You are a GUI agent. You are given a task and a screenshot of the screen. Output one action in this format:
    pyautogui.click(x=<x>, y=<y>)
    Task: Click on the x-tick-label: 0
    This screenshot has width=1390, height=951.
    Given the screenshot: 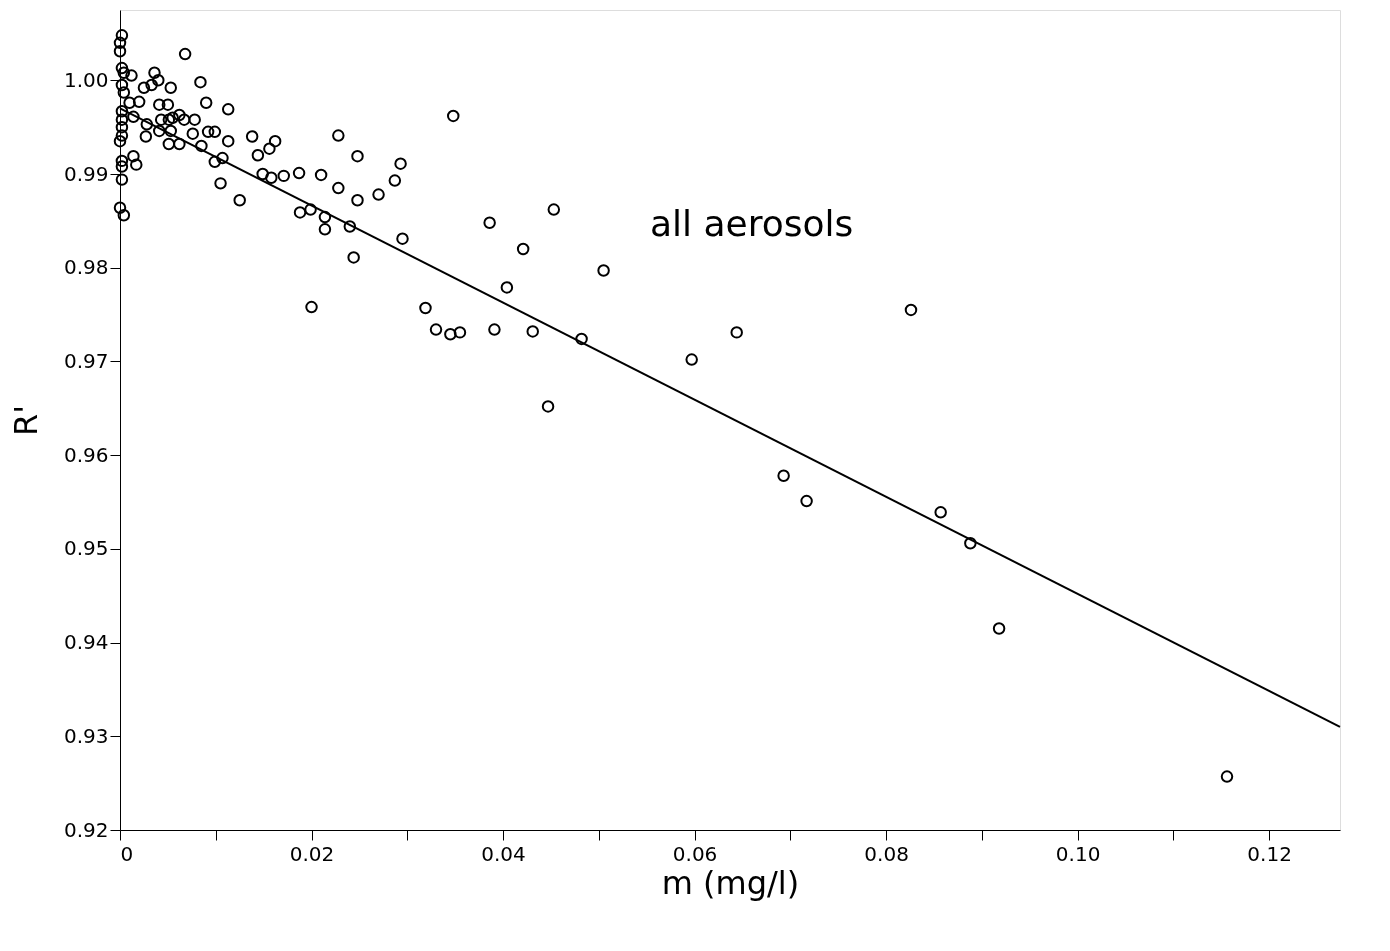 What is the action you would take?
    pyautogui.click(x=127, y=853)
    